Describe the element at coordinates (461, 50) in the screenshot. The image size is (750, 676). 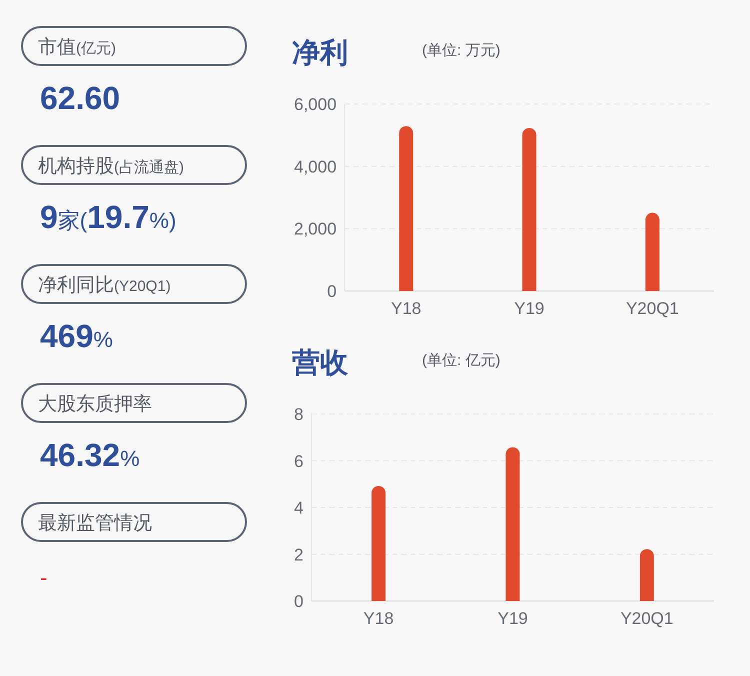
I see `chart-subtitle: (单位: 万元)` at that location.